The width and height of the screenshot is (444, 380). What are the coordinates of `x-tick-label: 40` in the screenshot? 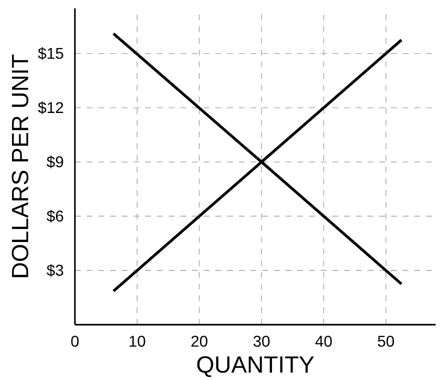 It's located at (323, 341).